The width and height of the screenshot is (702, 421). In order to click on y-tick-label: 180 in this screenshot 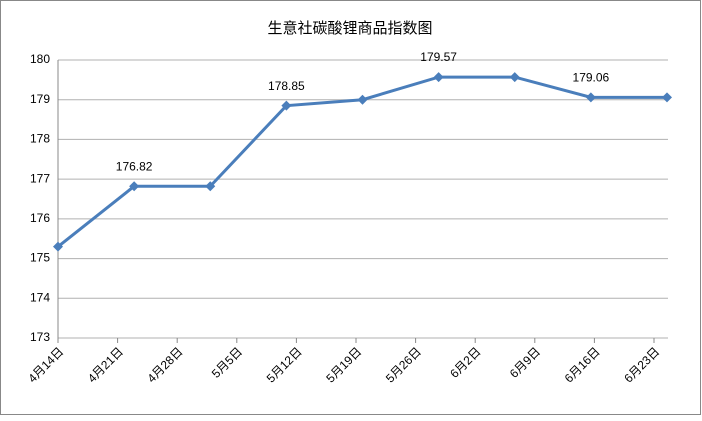, I will do `click(40, 59)`.